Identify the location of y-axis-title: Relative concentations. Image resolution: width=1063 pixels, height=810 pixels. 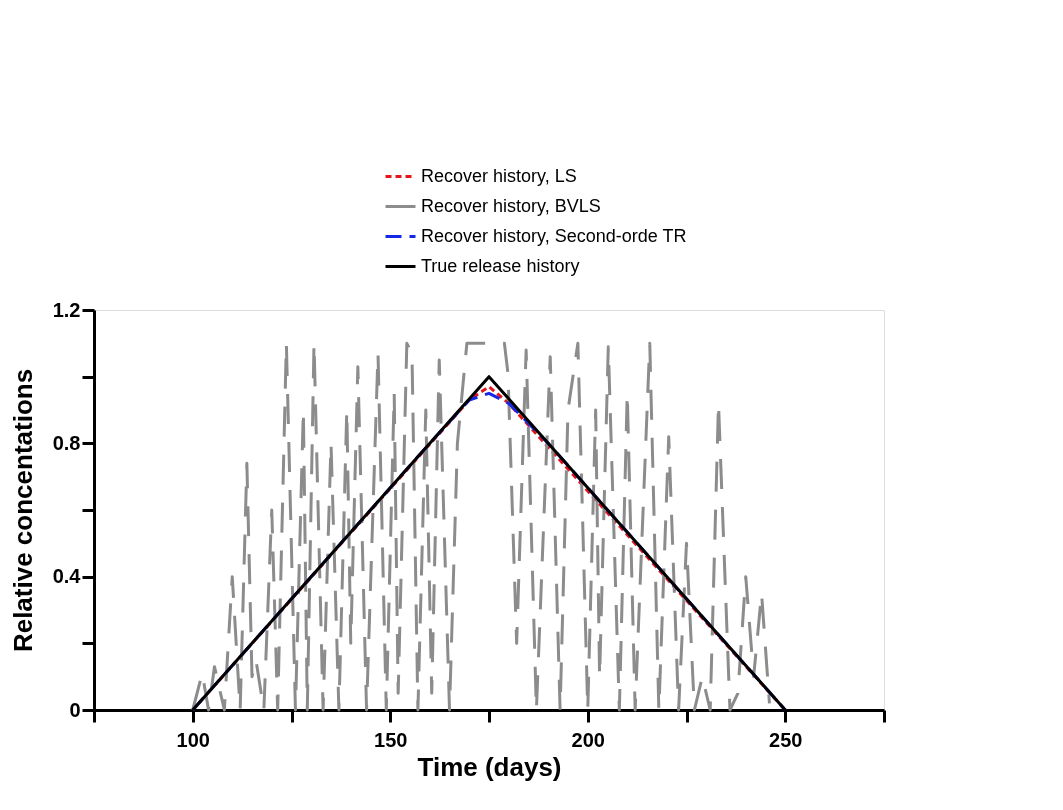
(22, 510).